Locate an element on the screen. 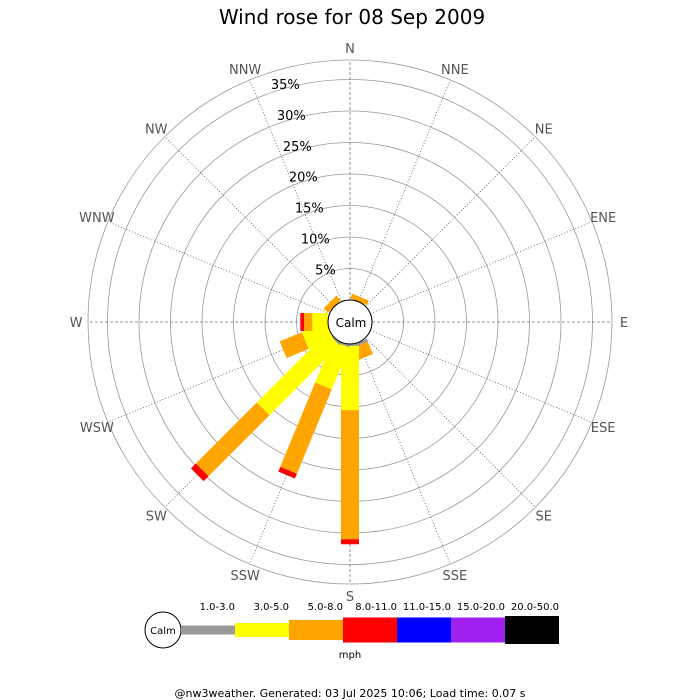 The height and width of the screenshot is (700, 700). bar-ssw-8.0-11.0 is located at coordinates (287, 472).